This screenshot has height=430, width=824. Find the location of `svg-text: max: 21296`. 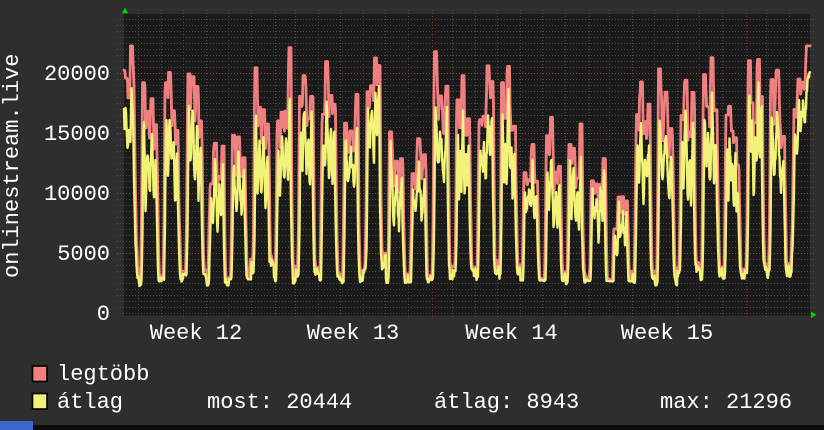

svg-text: max: 21296 is located at coordinates (726, 402).